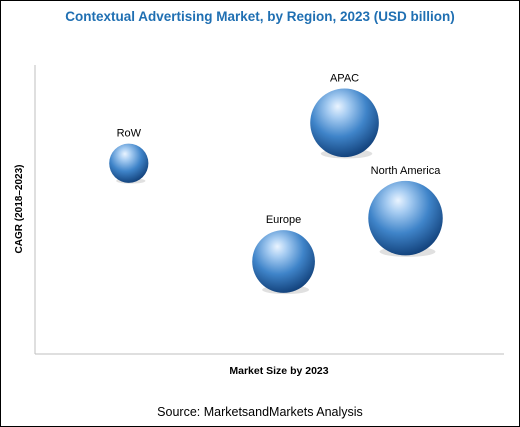 This screenshot has height=427, width=520. What do you see at coordinates (260, 412) in the screenshot?
I see `source-note: Source: MarketsandMarkets Analysis` at bounding box center [260, 412].